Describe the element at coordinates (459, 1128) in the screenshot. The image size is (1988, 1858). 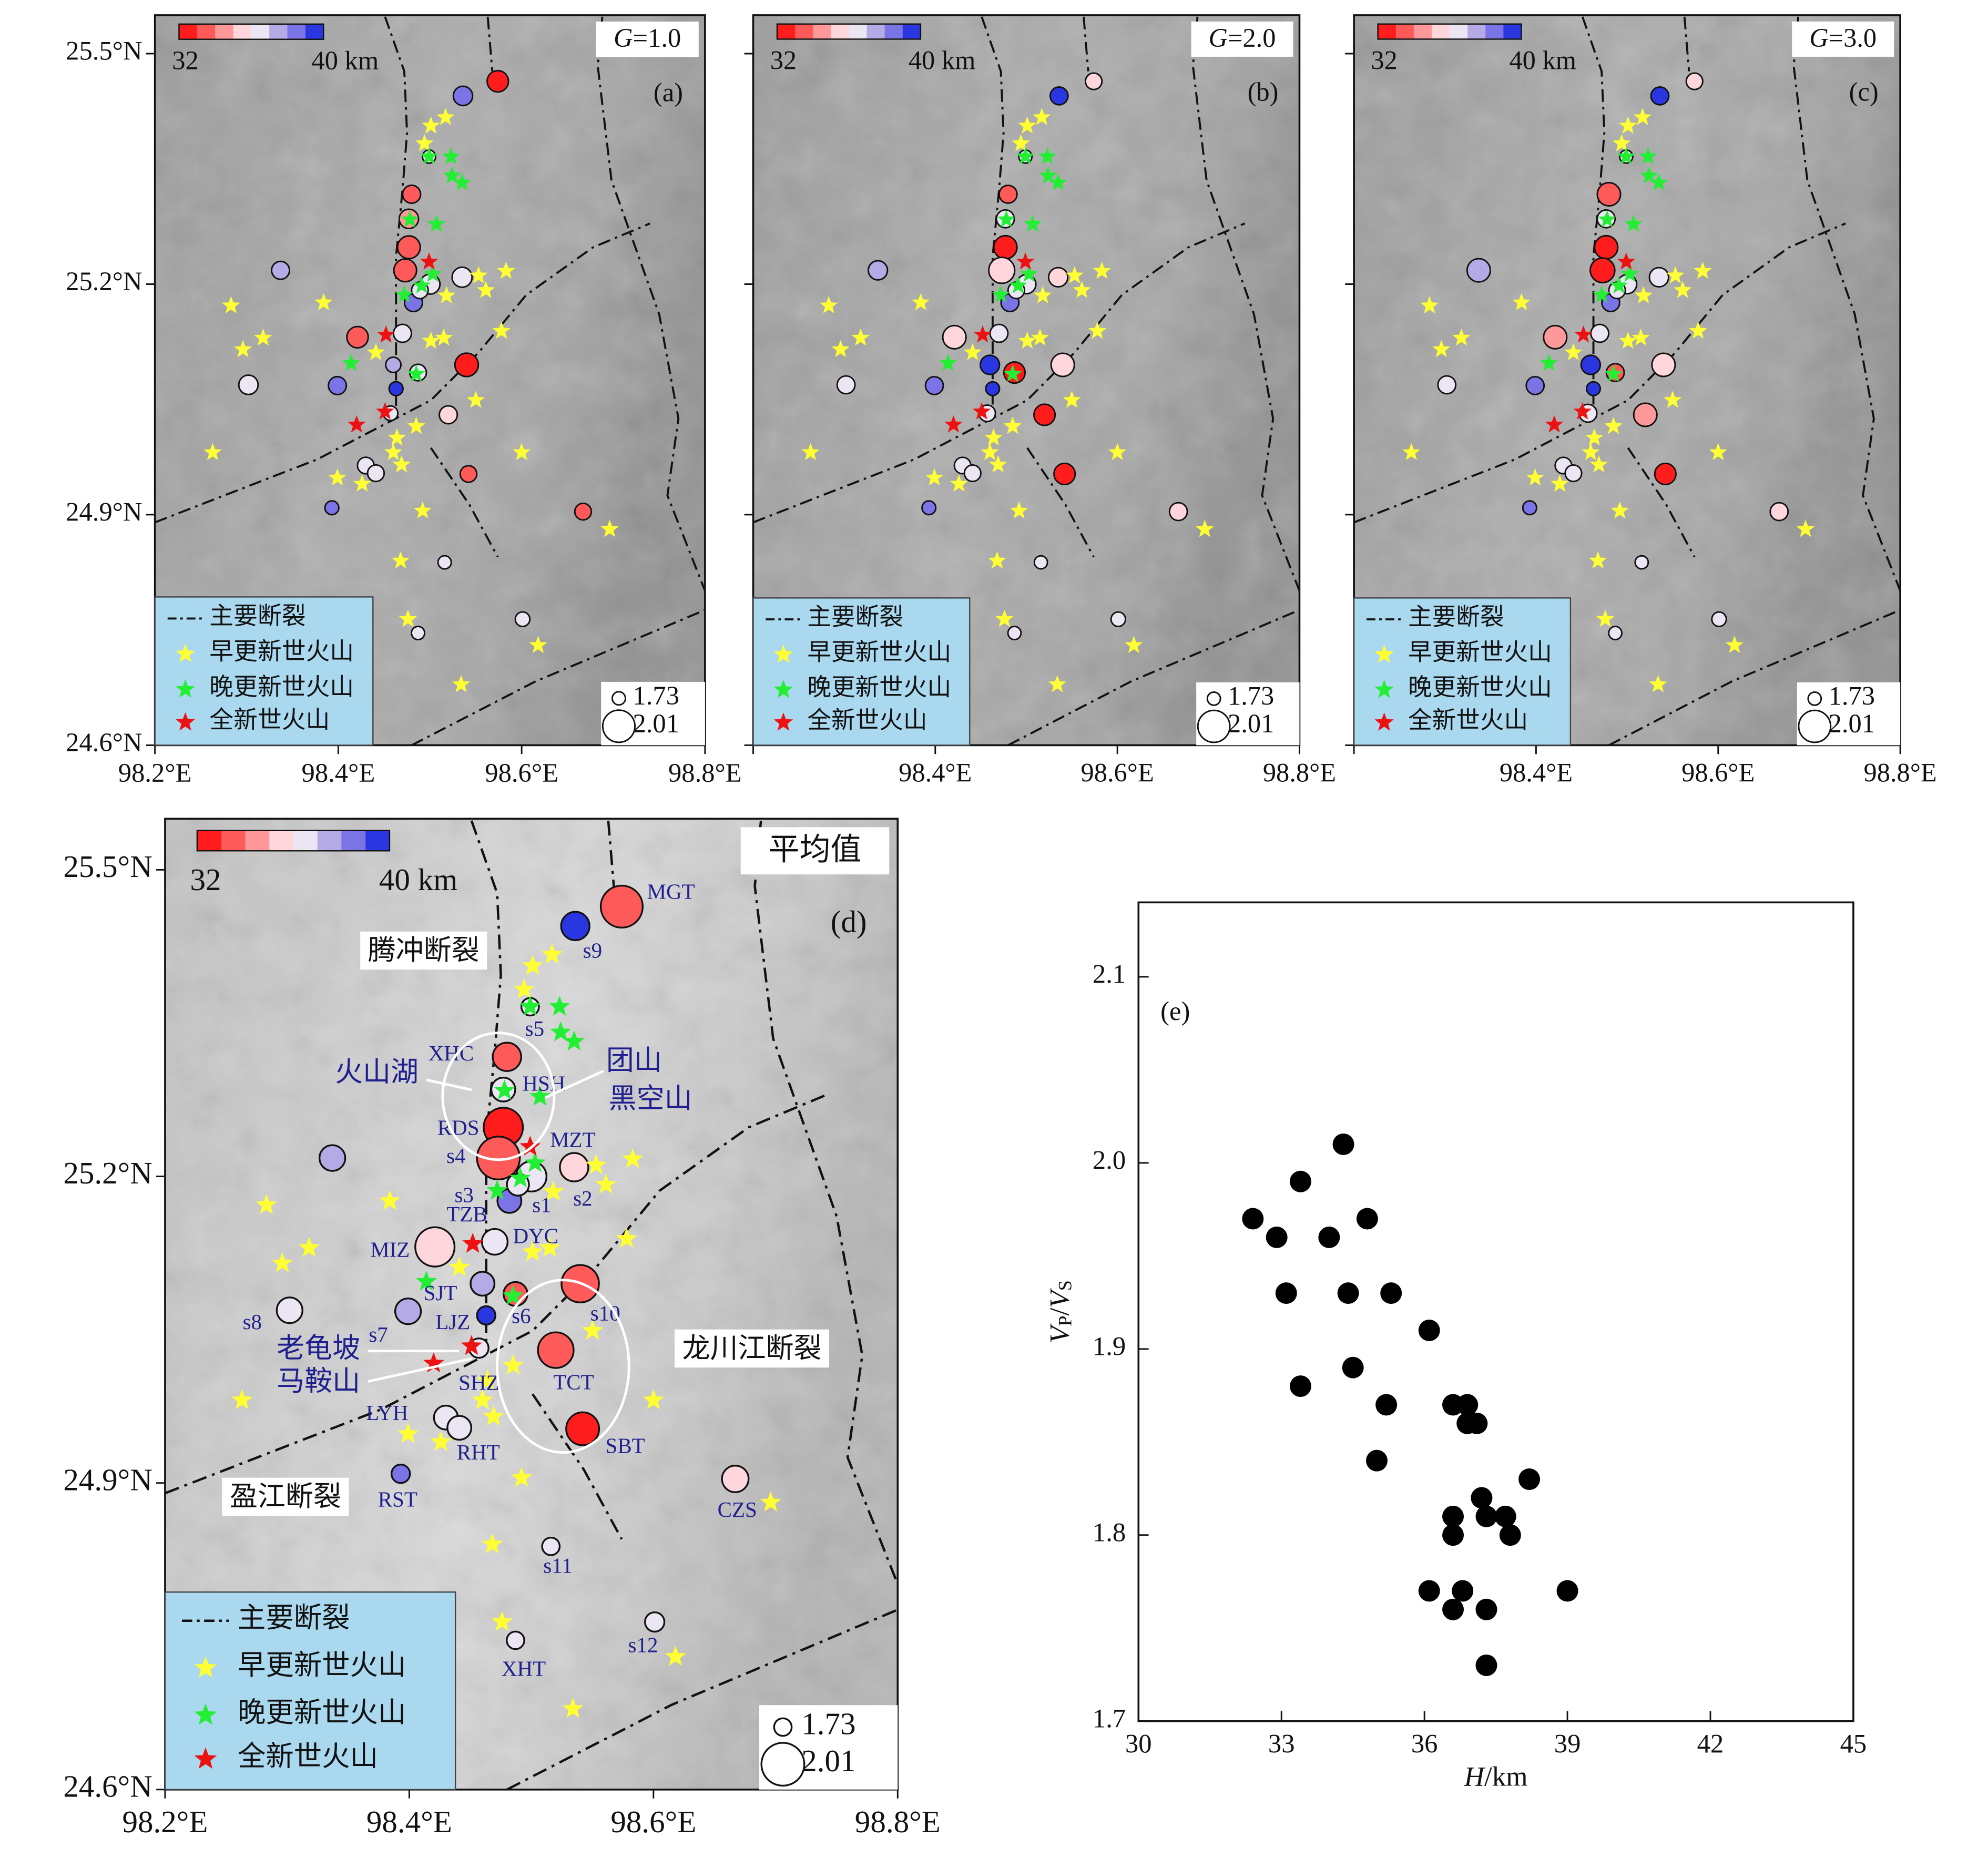
I see `station-label: RDS` at that location.